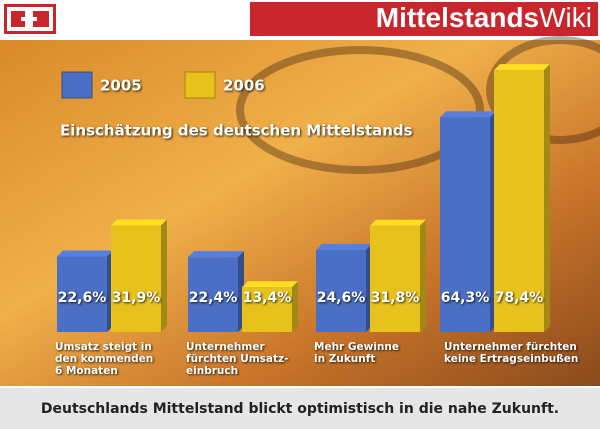  What do you see at coordinates (104, 359) in the screenshot?
I see `category-label: den kommenden` at bounding box center [104, 359].